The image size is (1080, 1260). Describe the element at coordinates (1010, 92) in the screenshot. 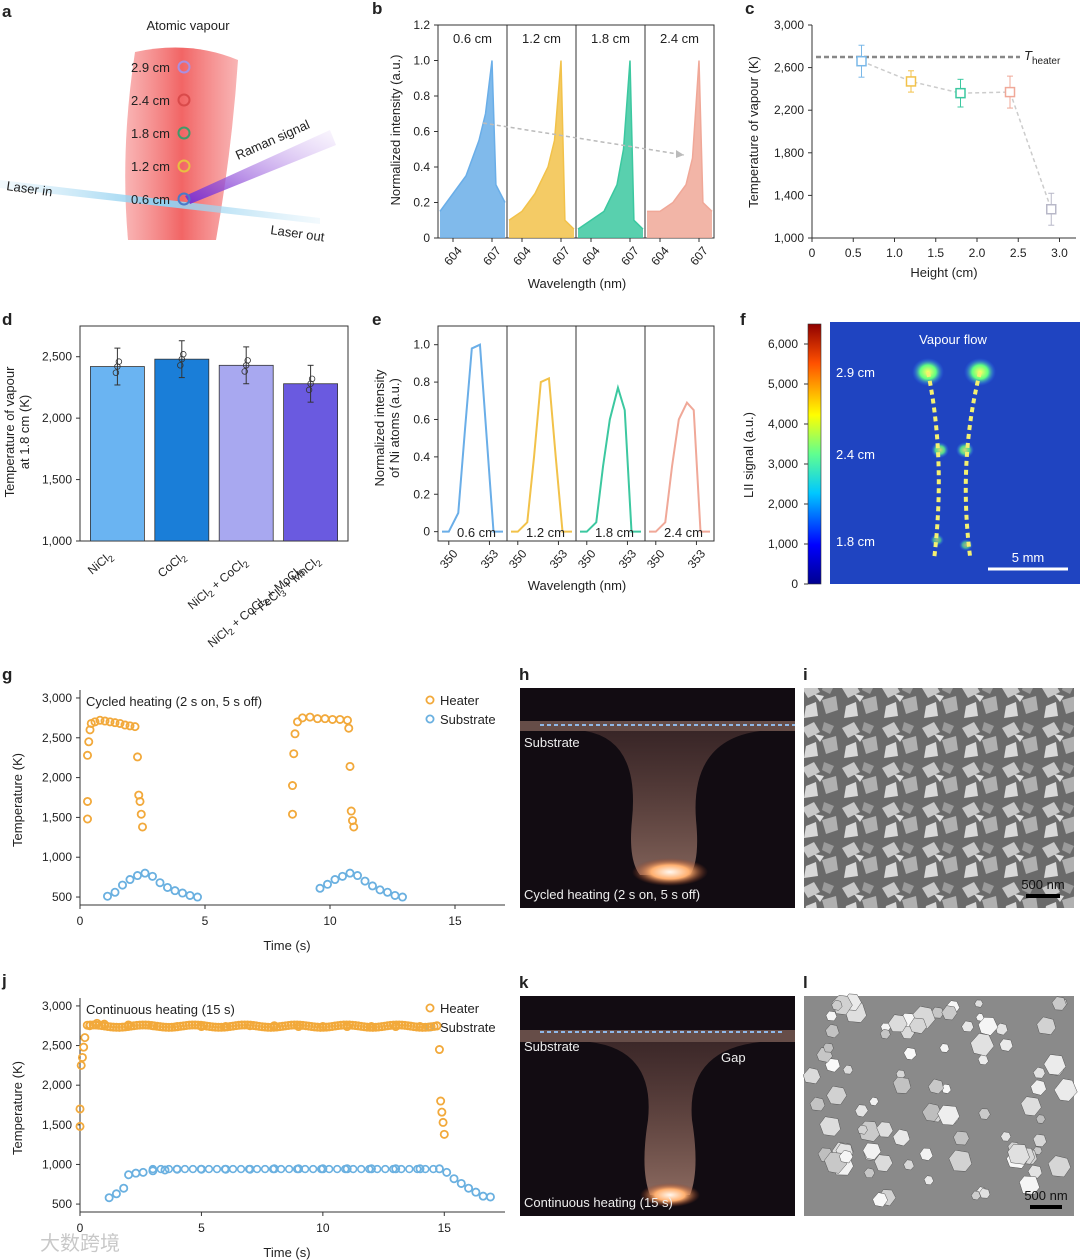

I see `c-data-point` at that location.